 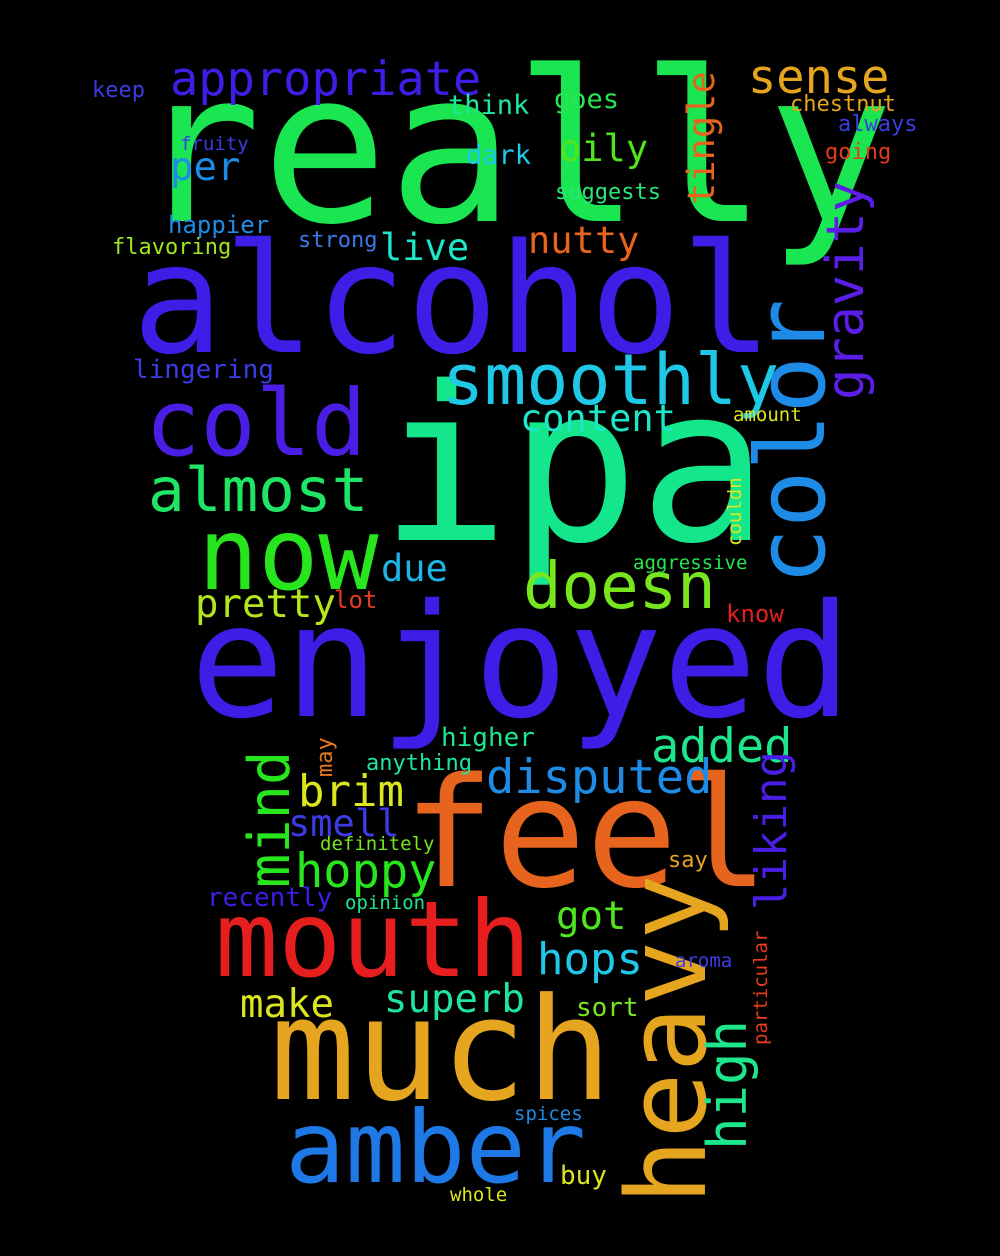 I want to click on word-going: going, so click(x=858, y=152).